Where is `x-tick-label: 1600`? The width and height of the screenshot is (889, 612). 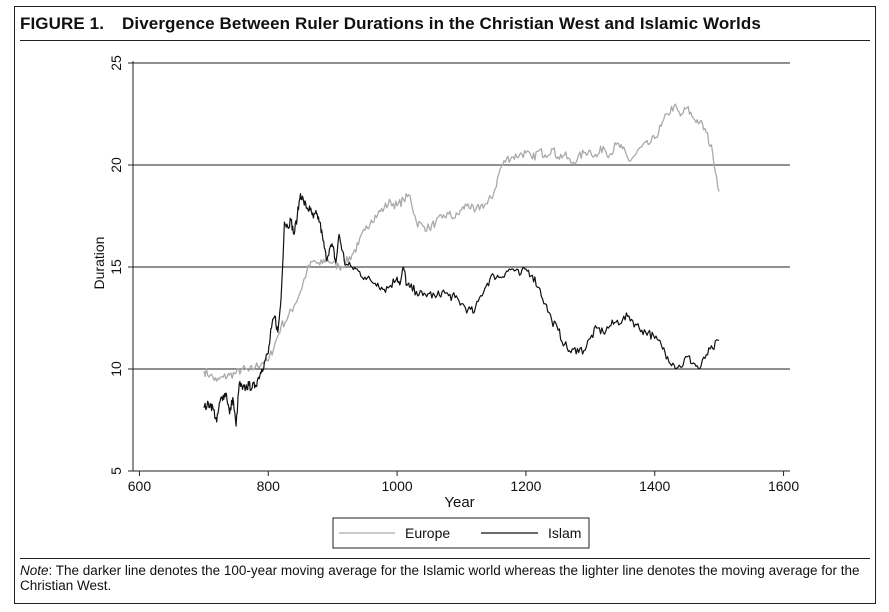 x-tick-label: 1600 is located at coordinates (783, 486).